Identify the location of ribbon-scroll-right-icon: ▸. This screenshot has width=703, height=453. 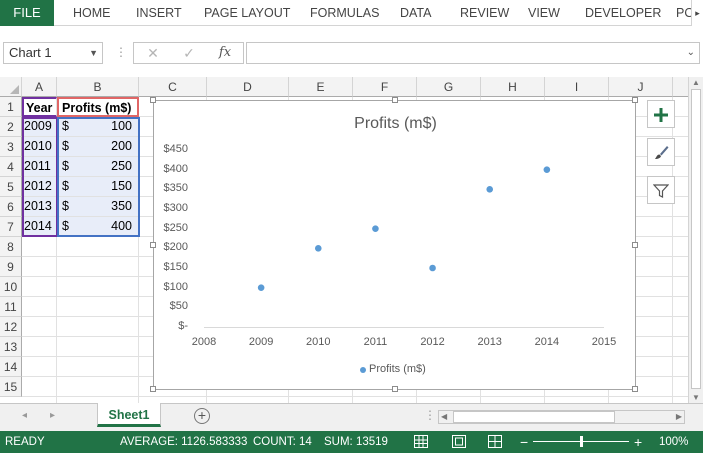
(697, 13).